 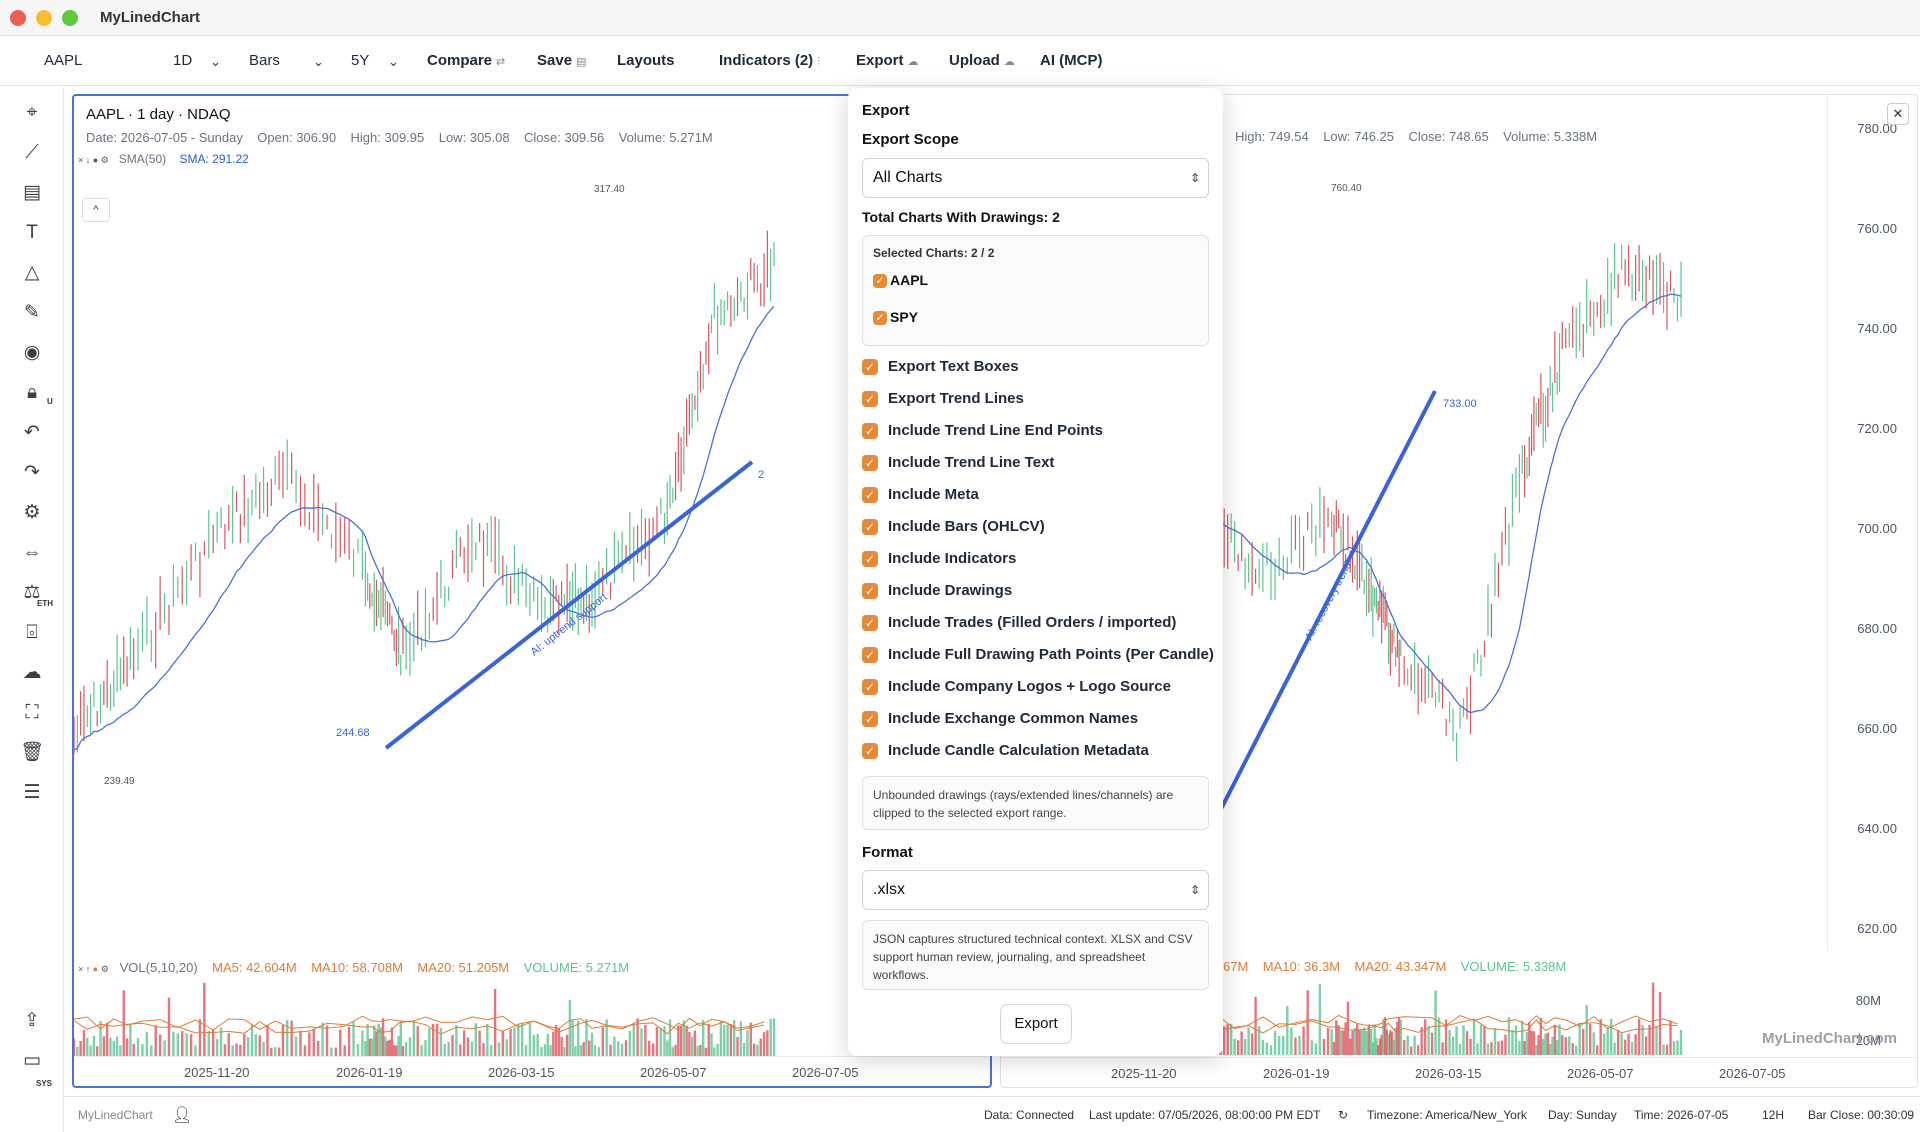 I want to click on chart-type-select: Bars, so click(x=264, y=60).